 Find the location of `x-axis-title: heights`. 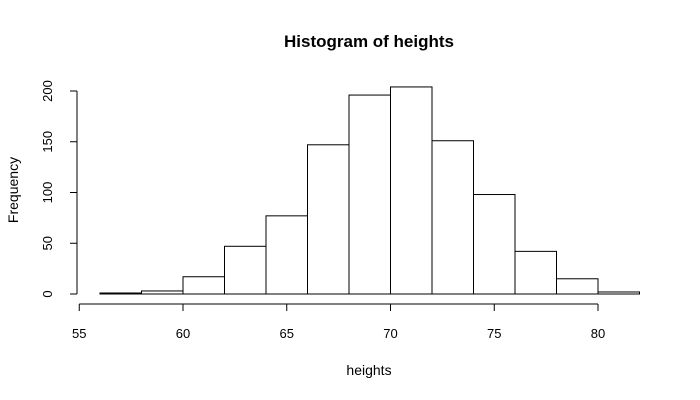

x-axis-title: heights is located at coordinates (368, 370).